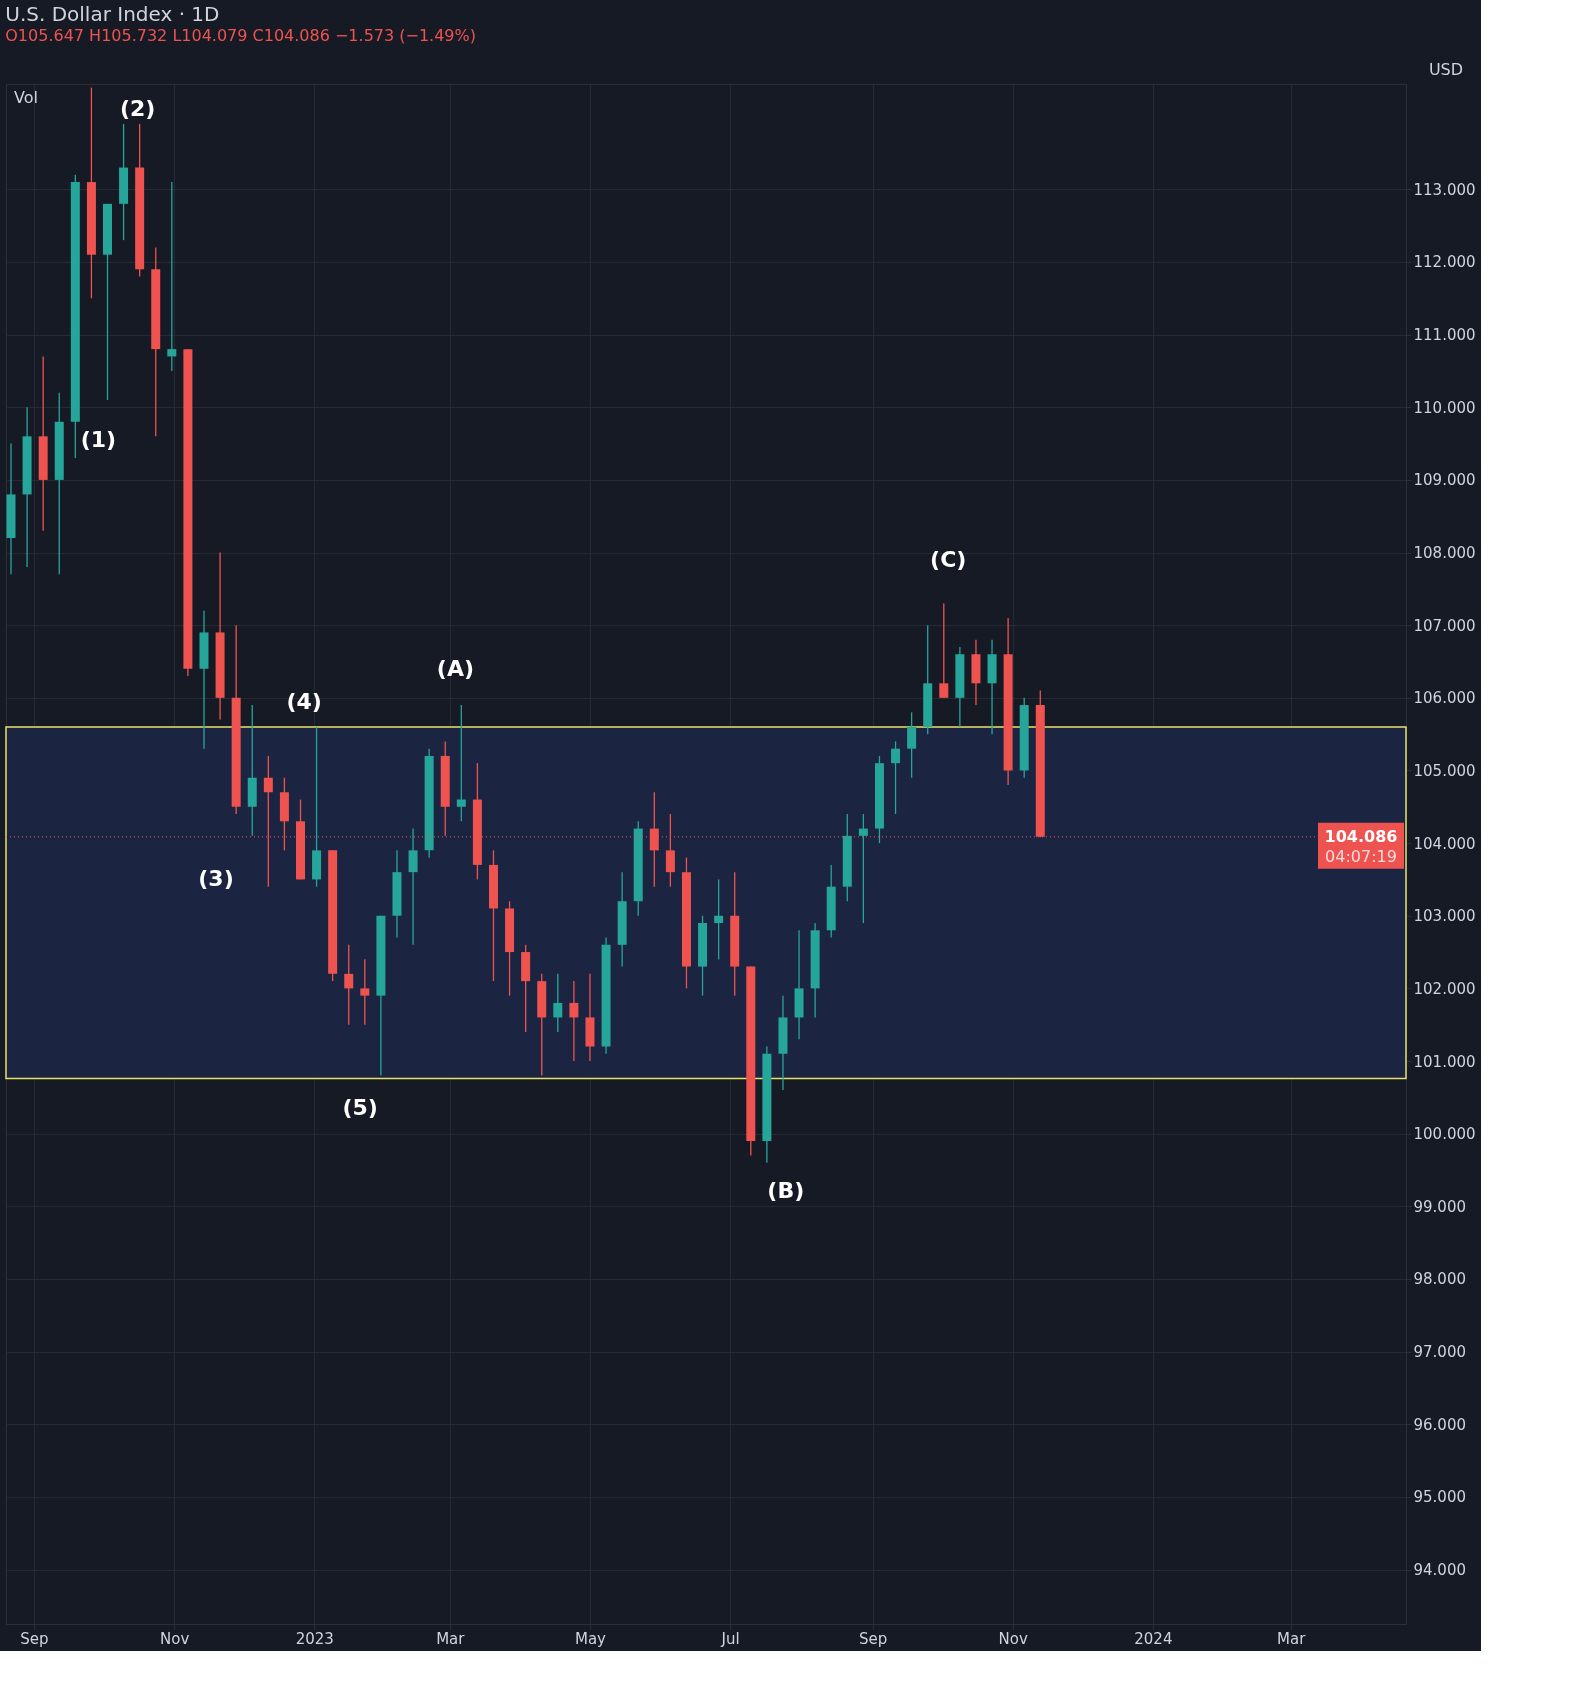  Describe the element at coordinates (304, 701) in the screenshot. I see `annotation: (4)` at that location.